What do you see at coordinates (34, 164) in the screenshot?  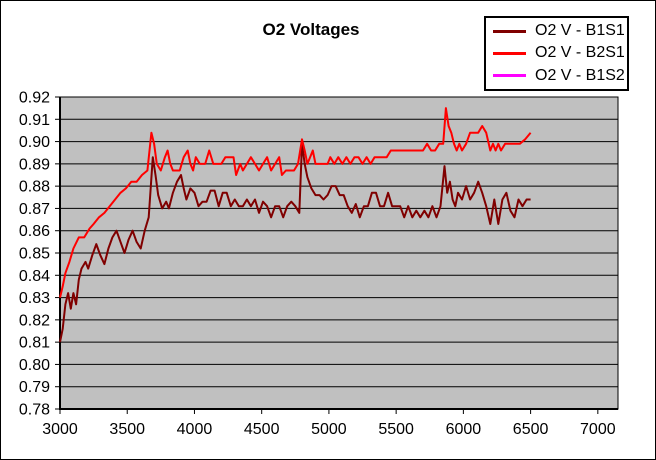 I see `y-tick-label: 0.89` at bounding box center [34, 164].